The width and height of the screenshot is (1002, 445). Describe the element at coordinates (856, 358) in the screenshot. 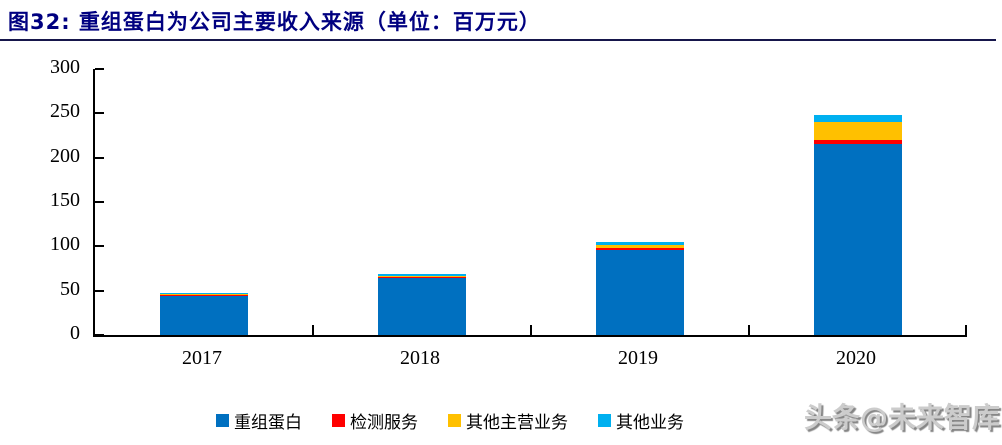

I see `x-axis-label: 2020` at that location.